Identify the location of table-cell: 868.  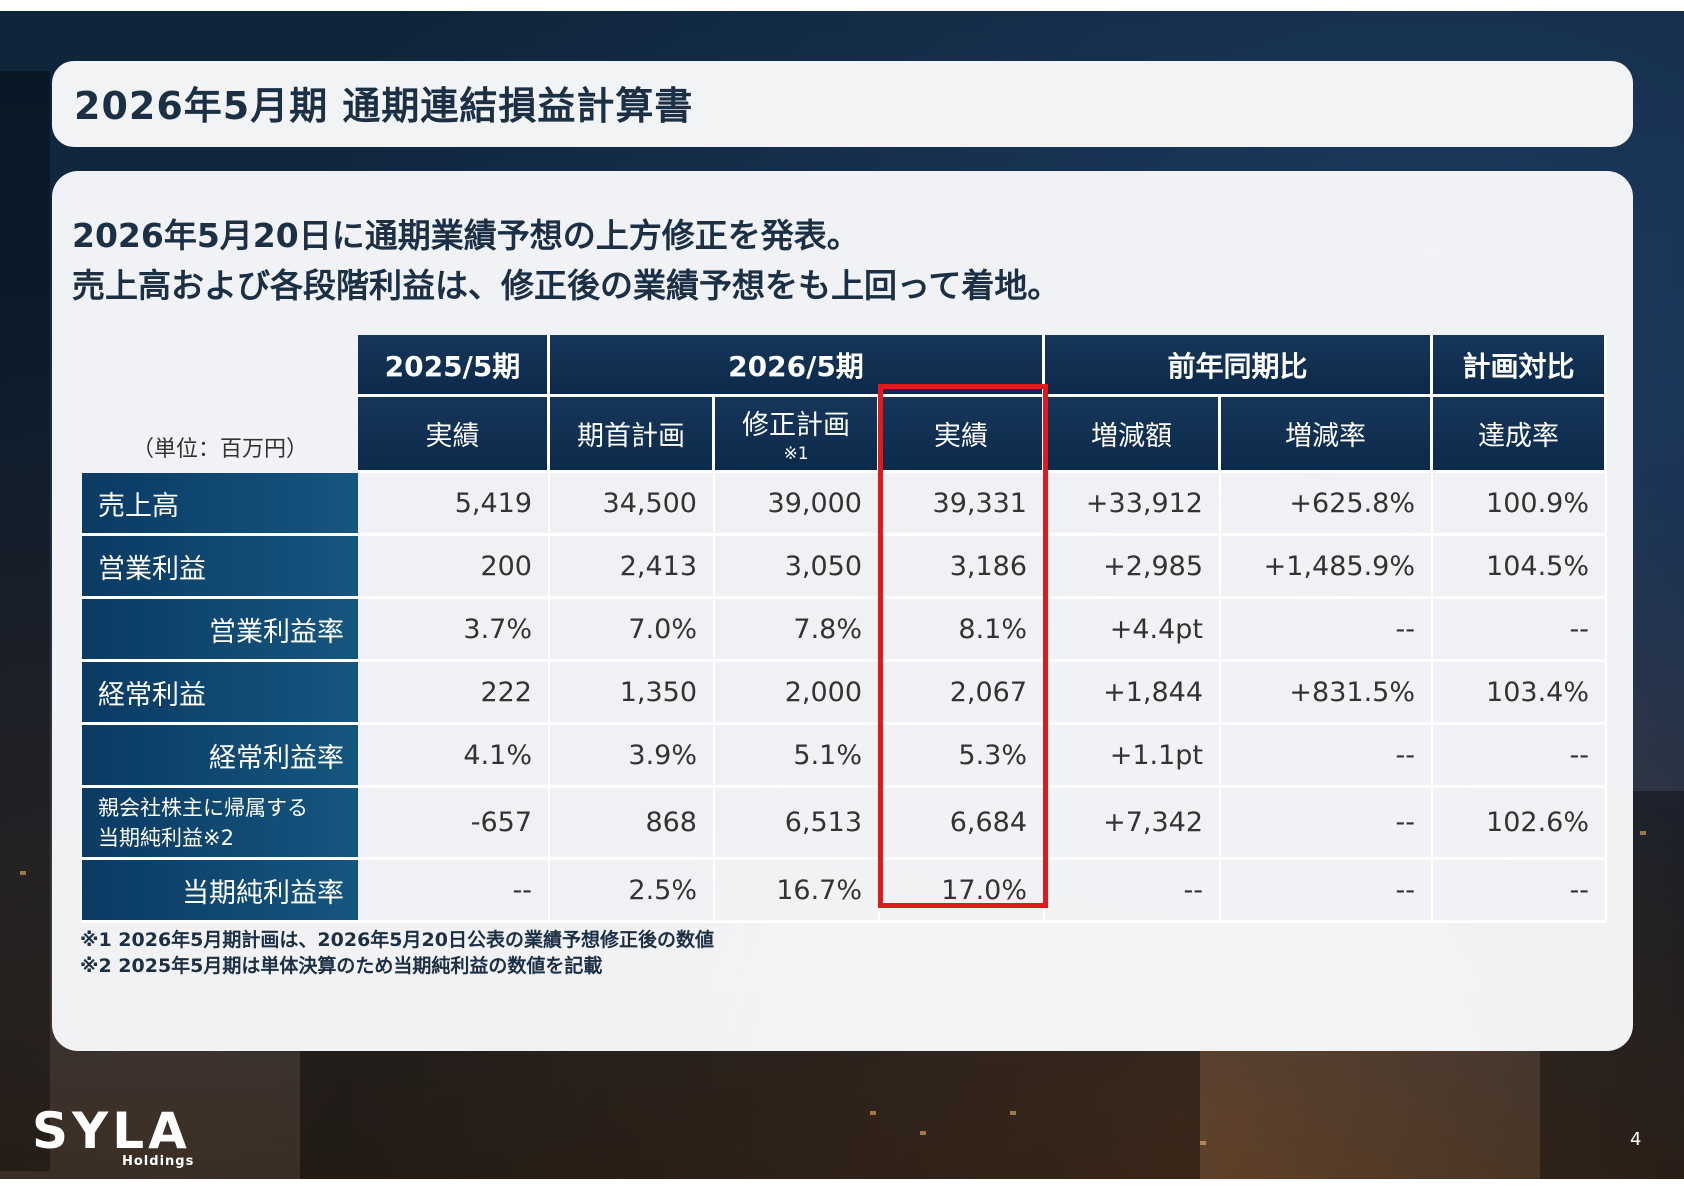
(632, 824).